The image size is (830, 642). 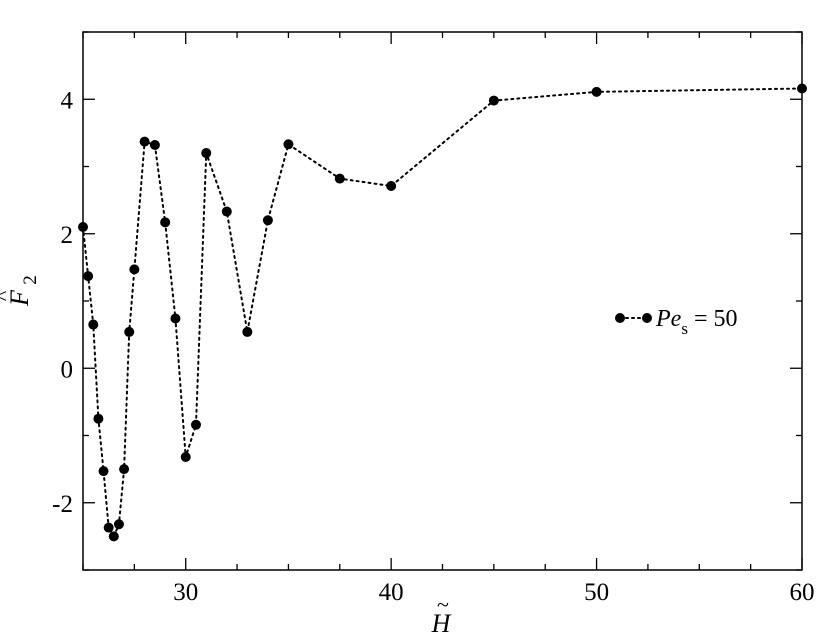 I want to click on y-axis-label: F^ 2, so click(x=20, y=291).